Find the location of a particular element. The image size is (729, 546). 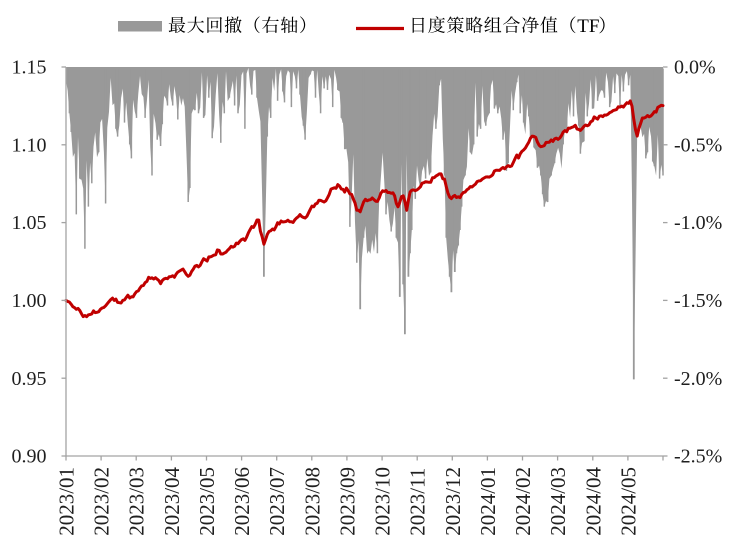

svg-text: -0.5% is located at coordinates (698, 145).